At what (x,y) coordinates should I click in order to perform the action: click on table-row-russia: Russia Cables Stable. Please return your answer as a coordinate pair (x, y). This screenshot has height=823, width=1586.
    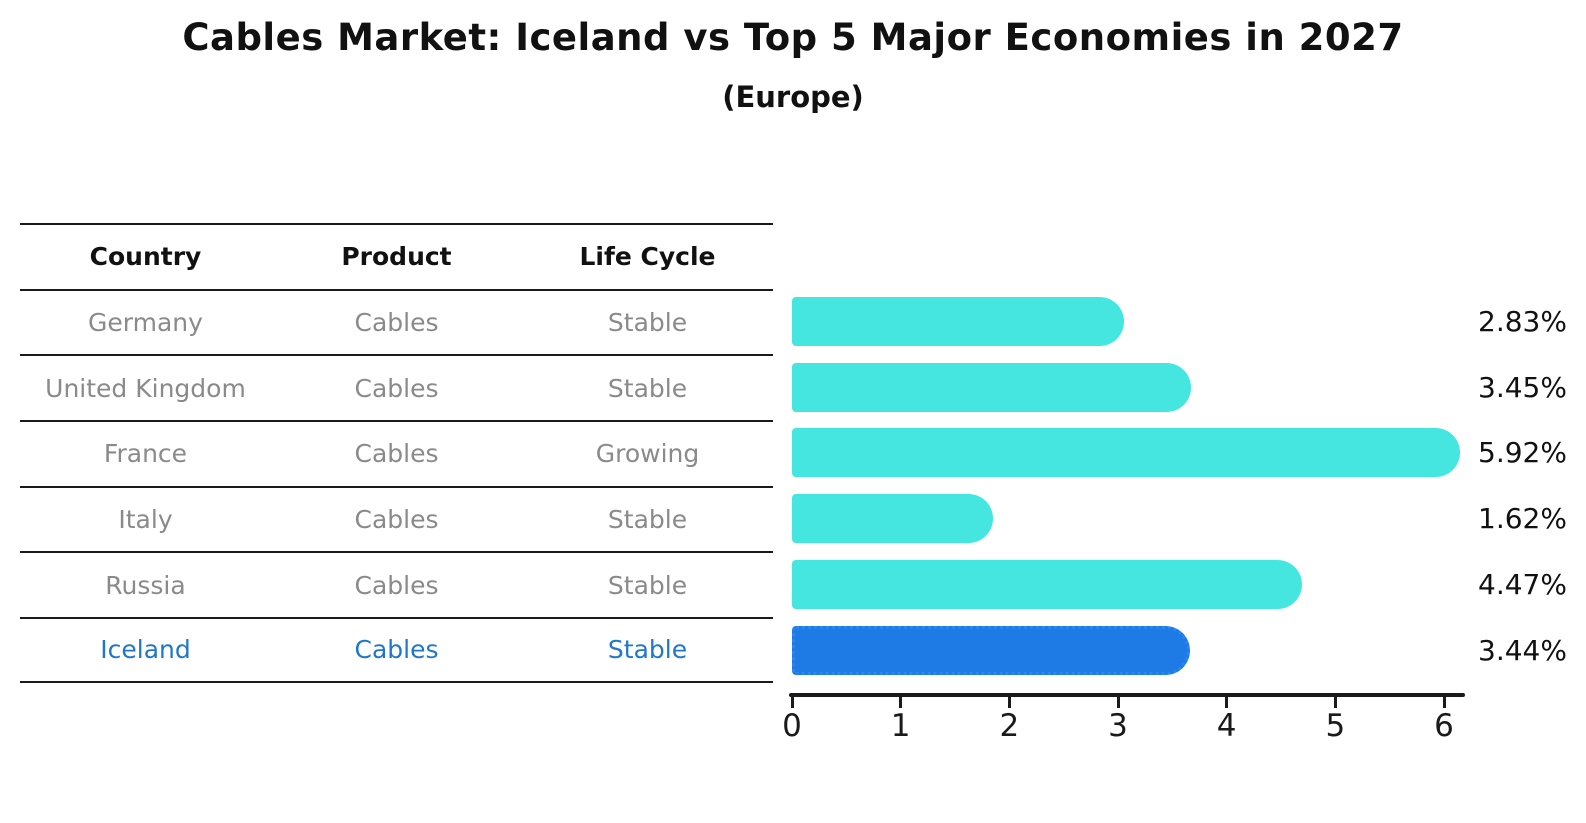
    Looking at the image, I should click on (396, 584).